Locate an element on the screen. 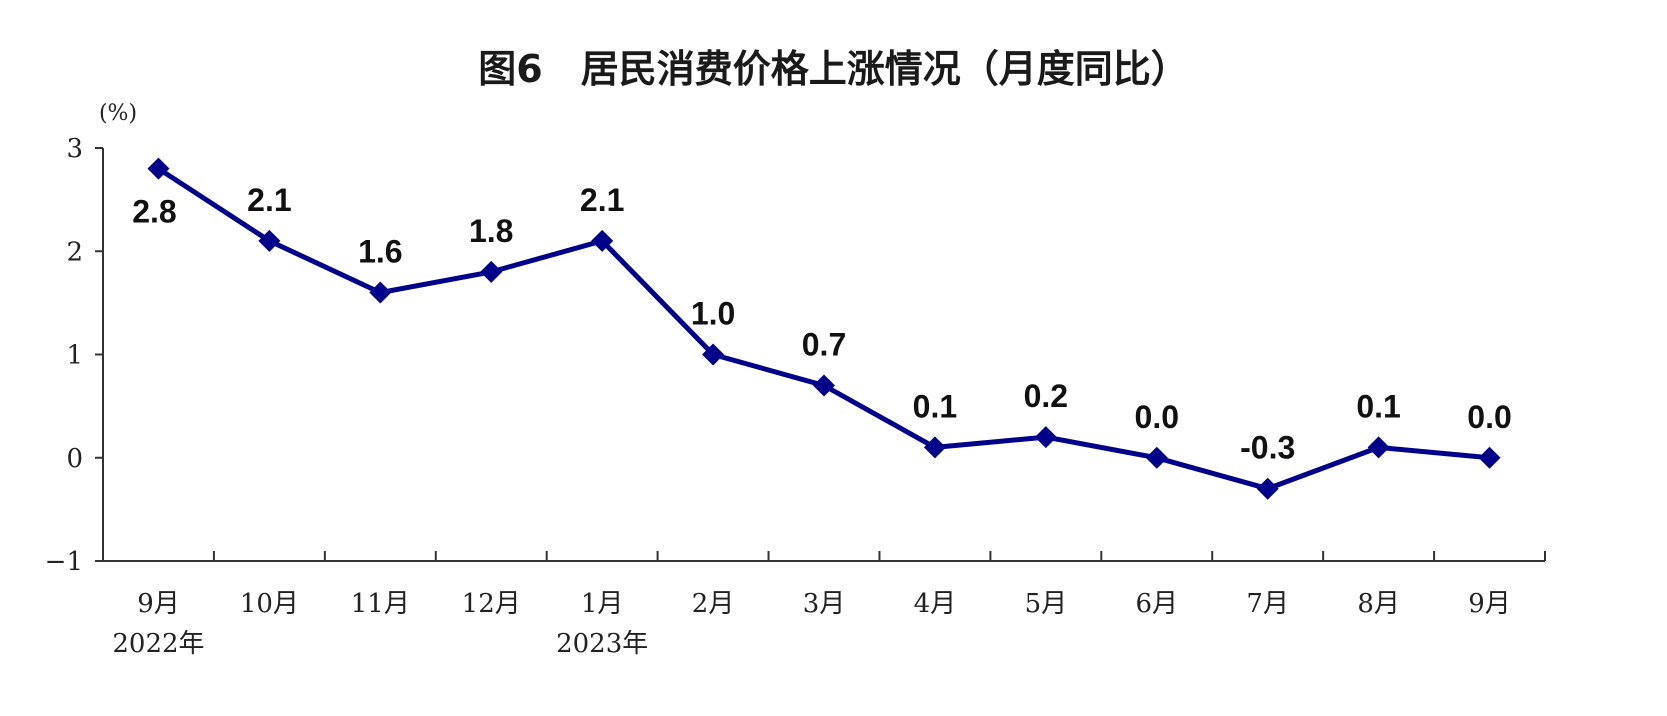 The width and height of the screenshot is (1667, 716). y-tick-label: 0 is located at coordinates (74, 459).